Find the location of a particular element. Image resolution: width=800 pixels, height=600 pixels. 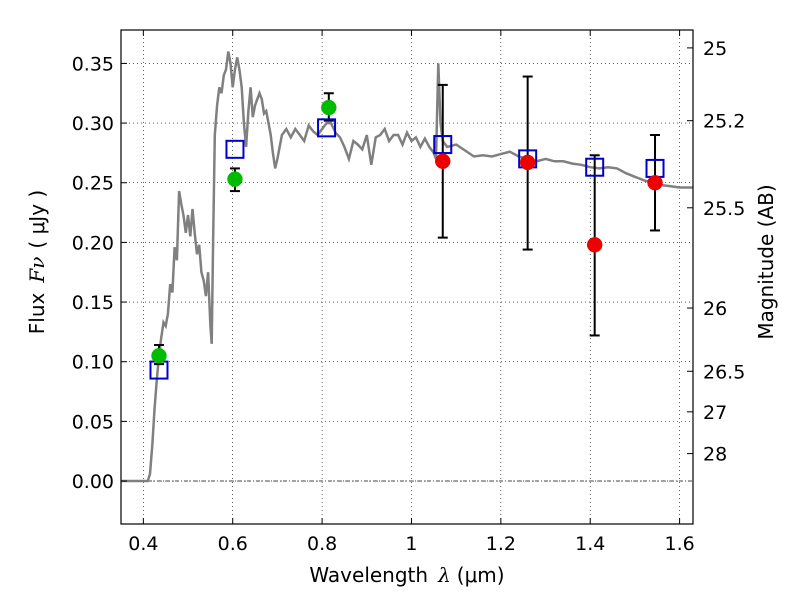

y2-axis-title: Magnitude (AB) is located at coordinates (766, 261).